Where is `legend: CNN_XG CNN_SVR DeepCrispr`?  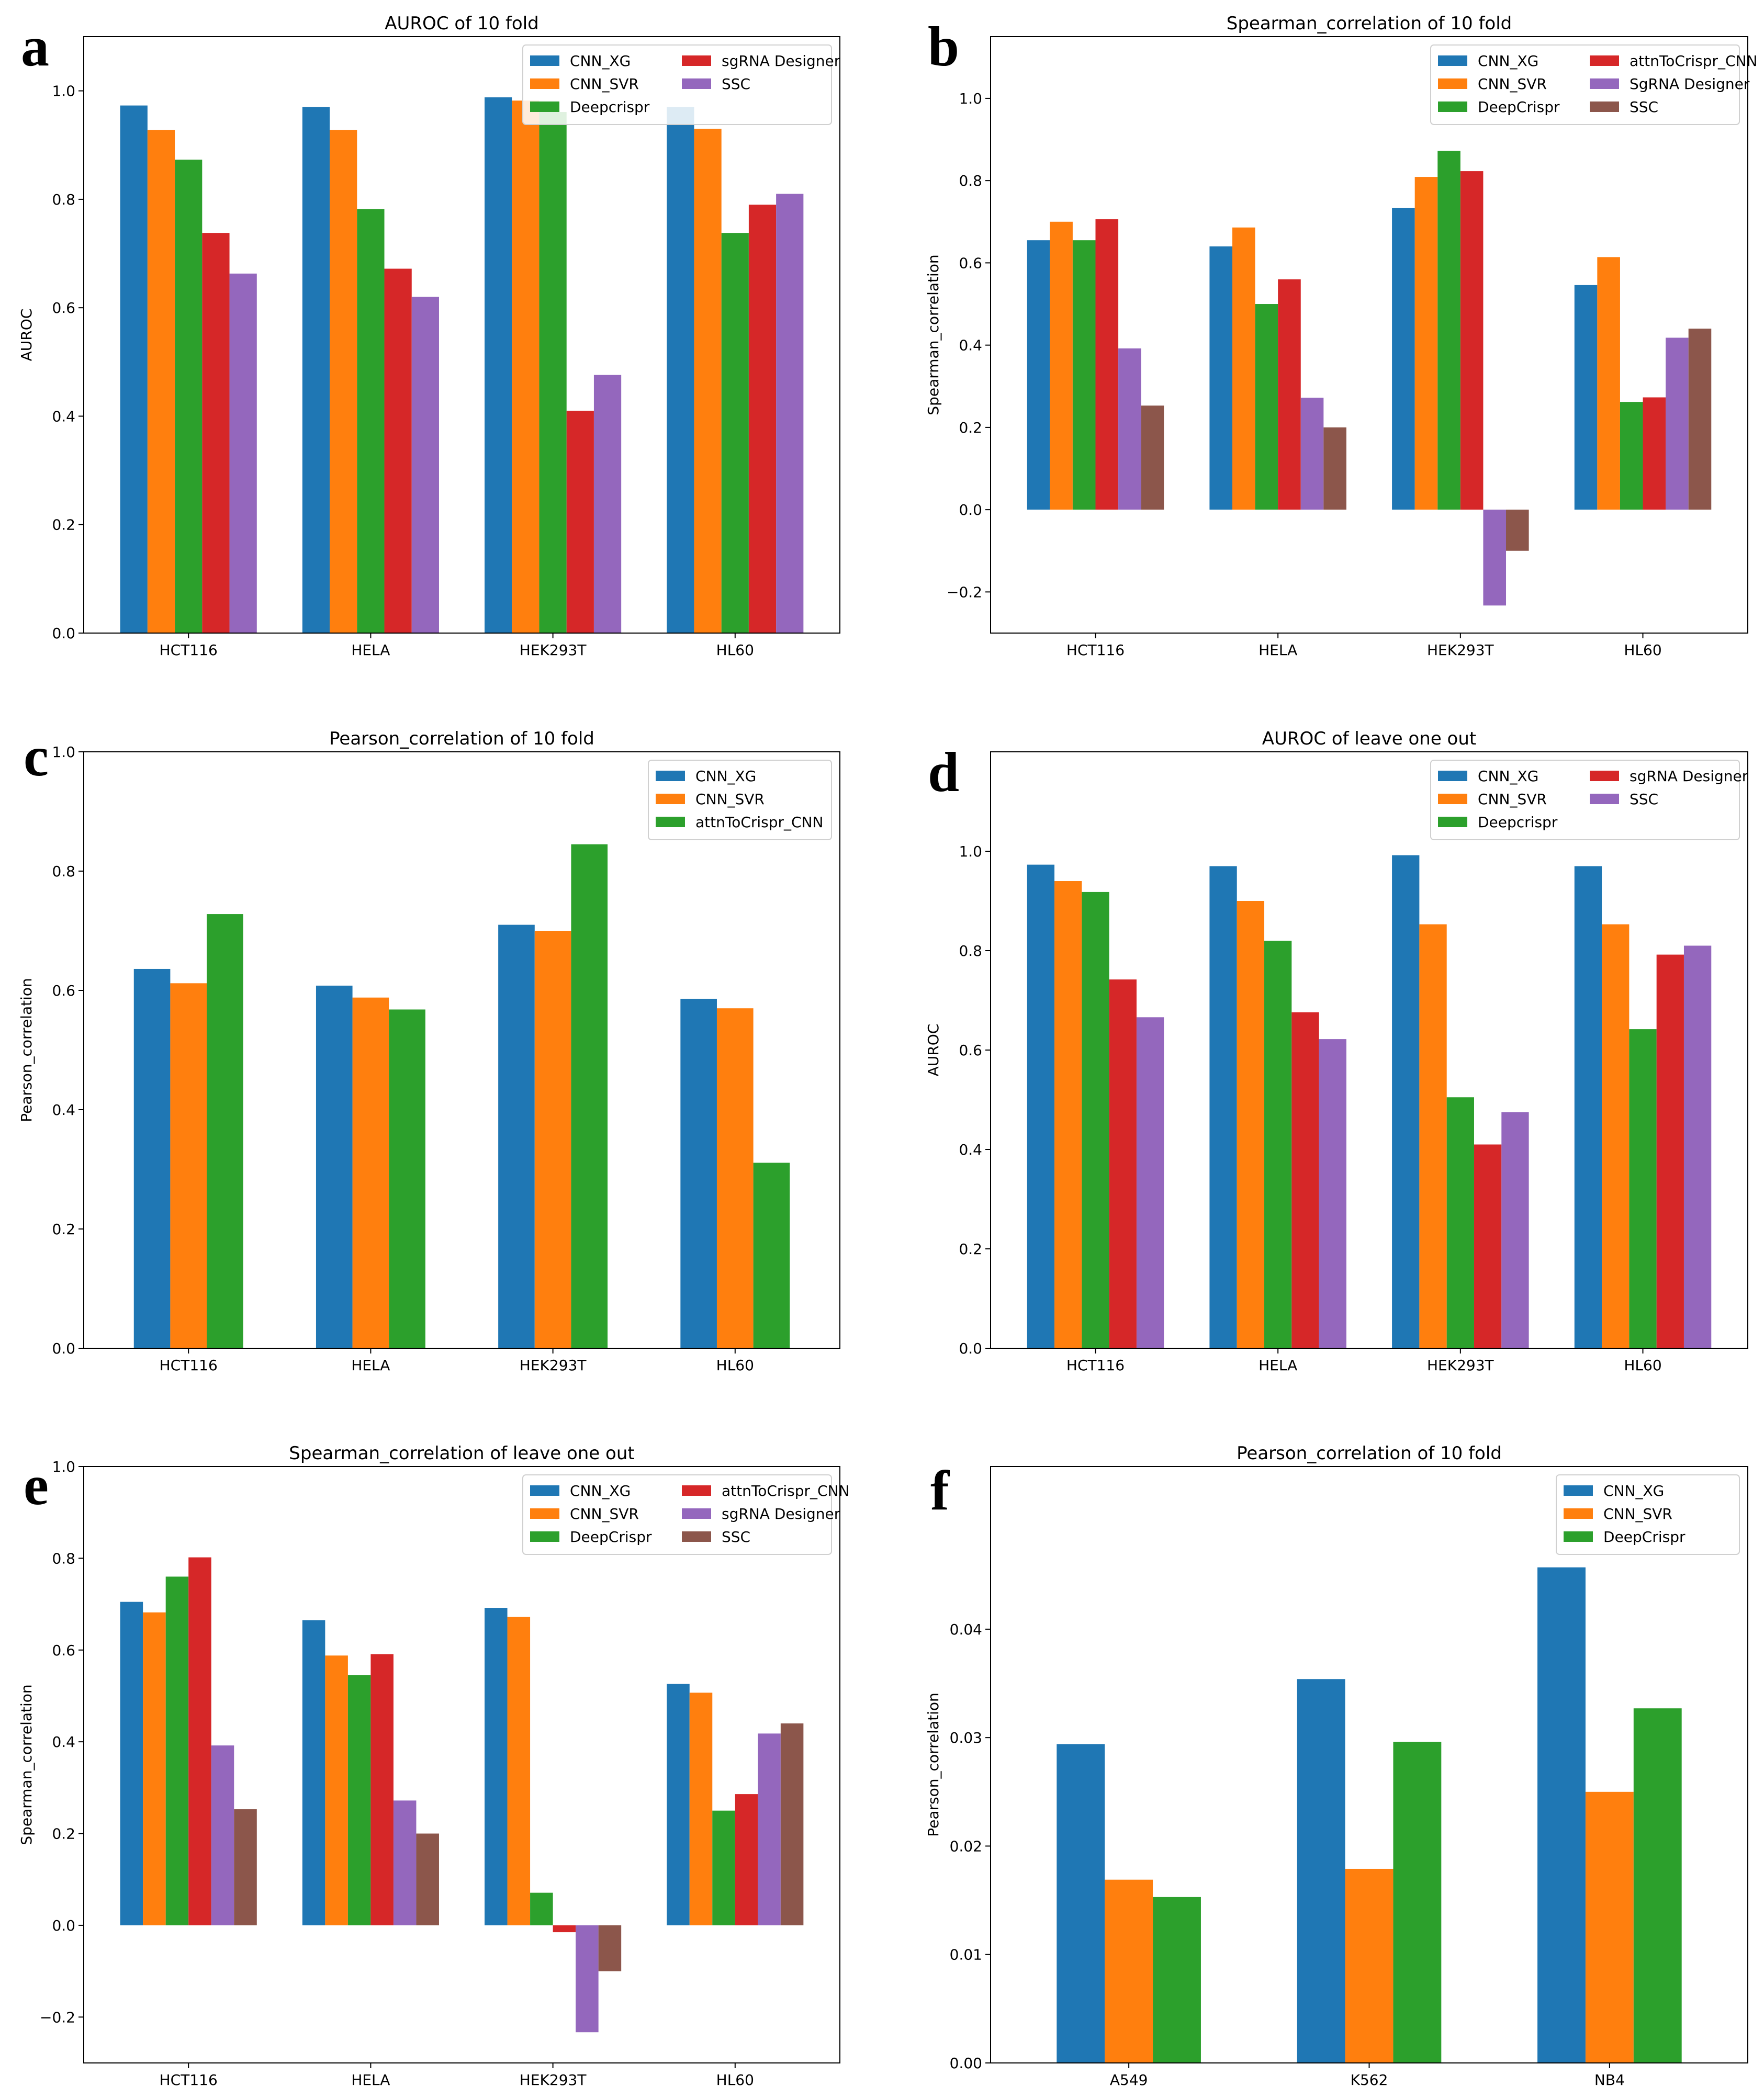
legend: CNN_XG CNN_SVR DeepCrispr is located at coordinates (1648, 1514).